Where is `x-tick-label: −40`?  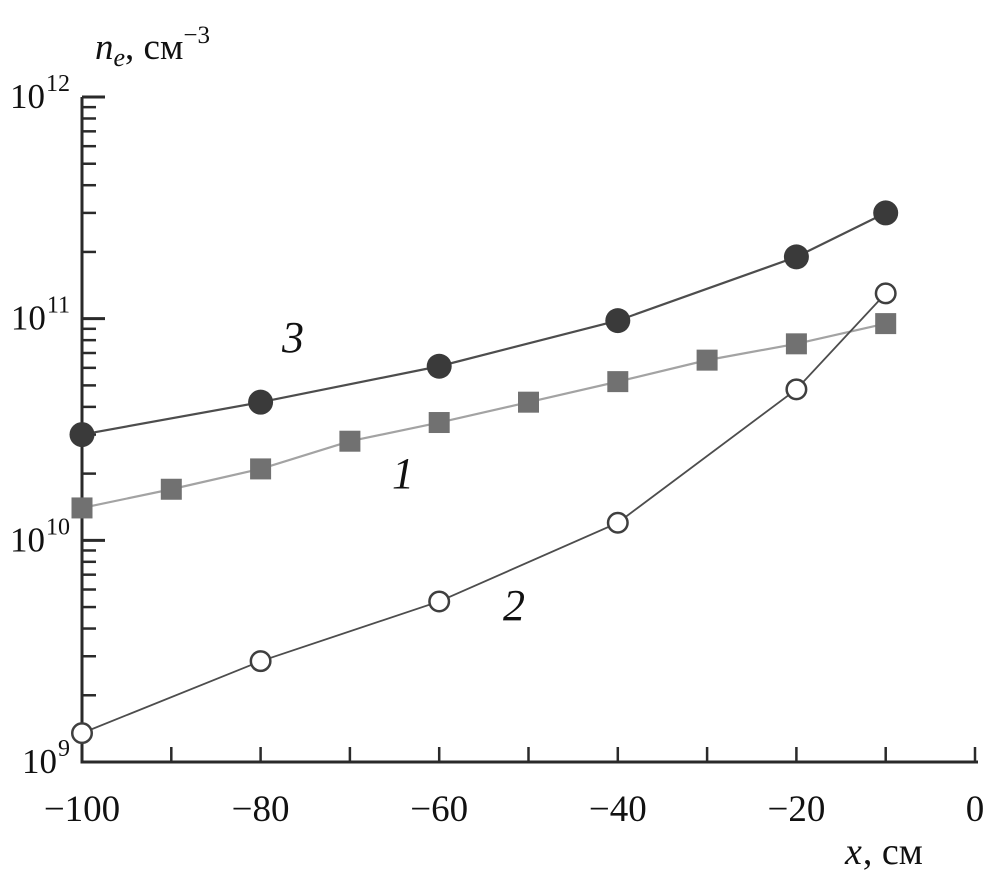 x-tick-label: −40 is located at coordinates (618, 809).